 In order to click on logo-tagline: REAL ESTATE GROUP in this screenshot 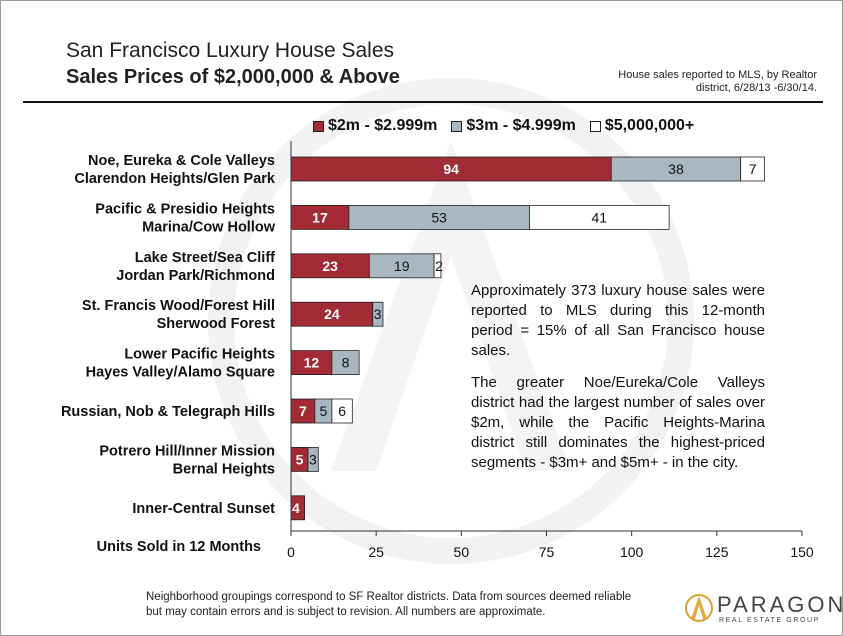, I will do `click(769, 620)`.